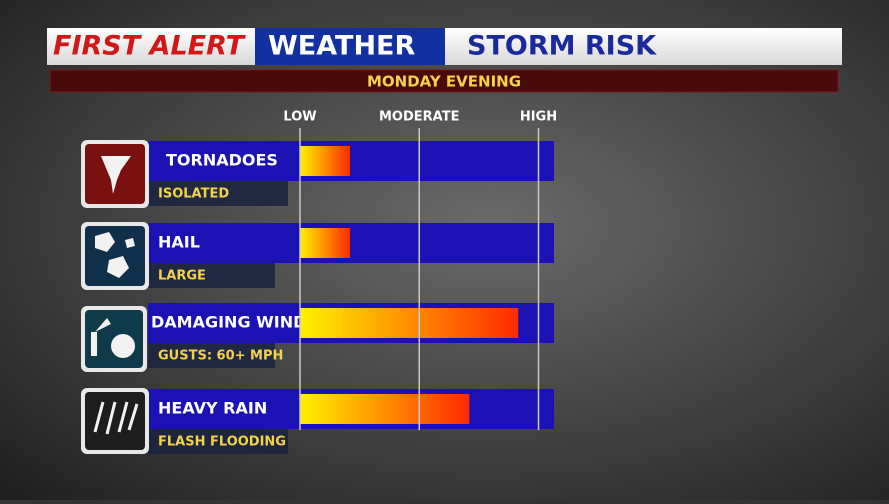 This screenshot has height=504, width=889. I want to click on x-tick-label: MODERATE, so click(419, 117).